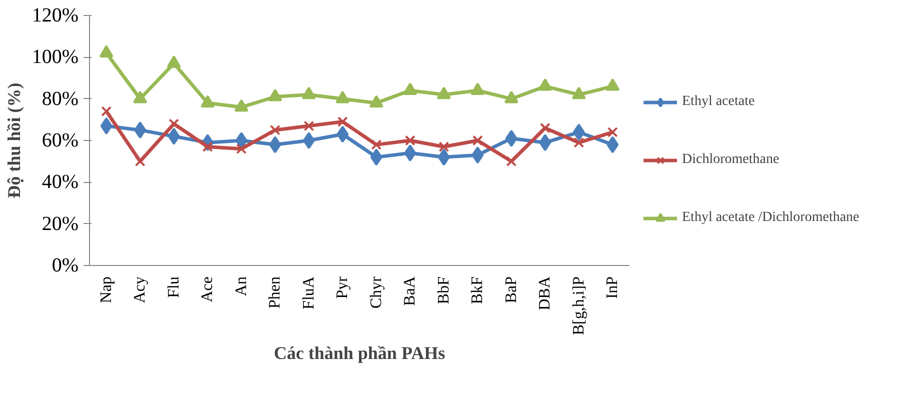  I want to click on y-tick-label: 120%, so click(55, 15).